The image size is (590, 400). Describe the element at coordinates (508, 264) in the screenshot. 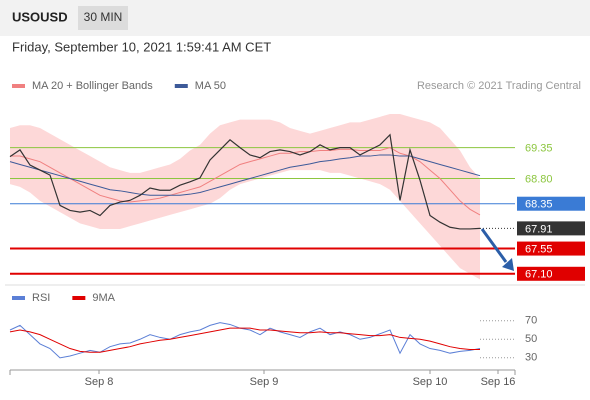

I see `forecast-arrow-head` at that location.